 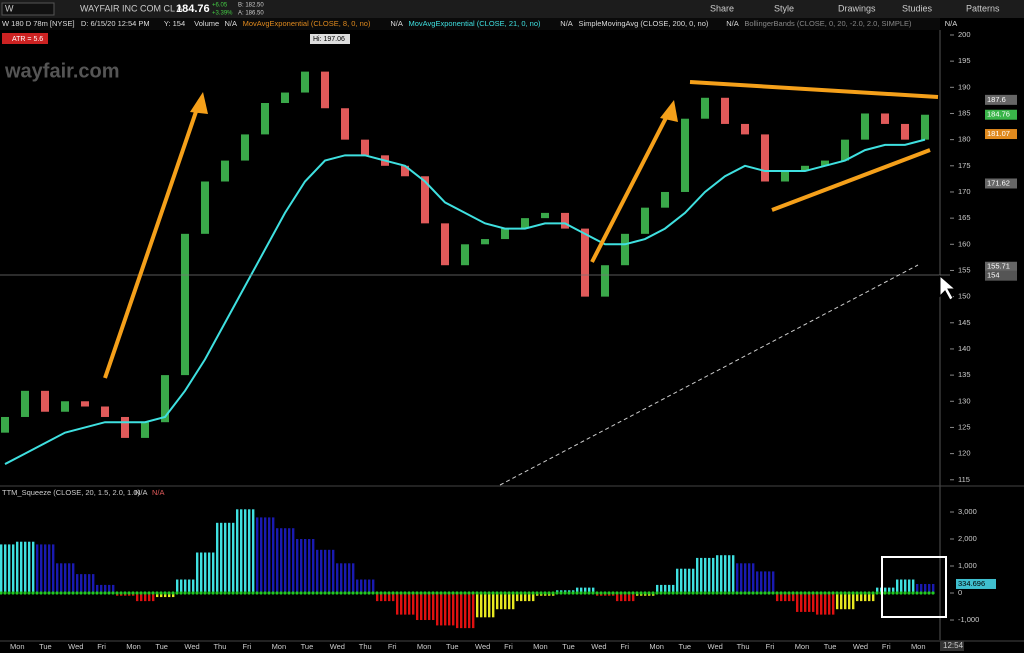 What do you see at coordinates (191, 646) in the screenshot?
I see `x-tick-label: Wed` at bounding box center [191, 646].